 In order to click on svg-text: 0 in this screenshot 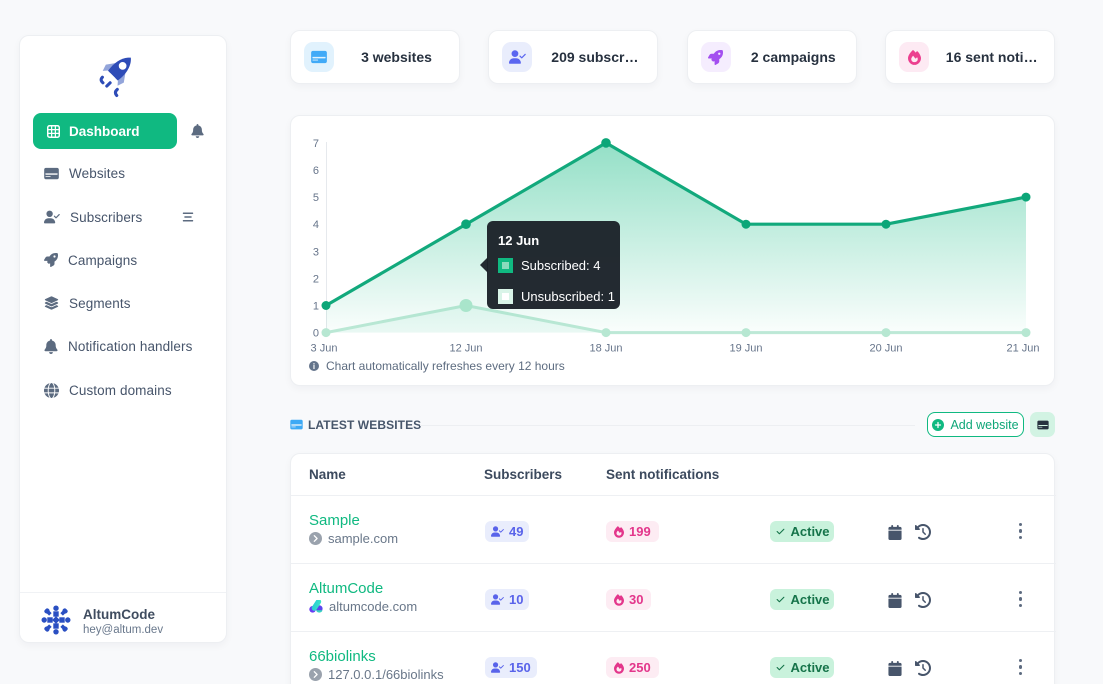, I will do `click(316, 334)`.